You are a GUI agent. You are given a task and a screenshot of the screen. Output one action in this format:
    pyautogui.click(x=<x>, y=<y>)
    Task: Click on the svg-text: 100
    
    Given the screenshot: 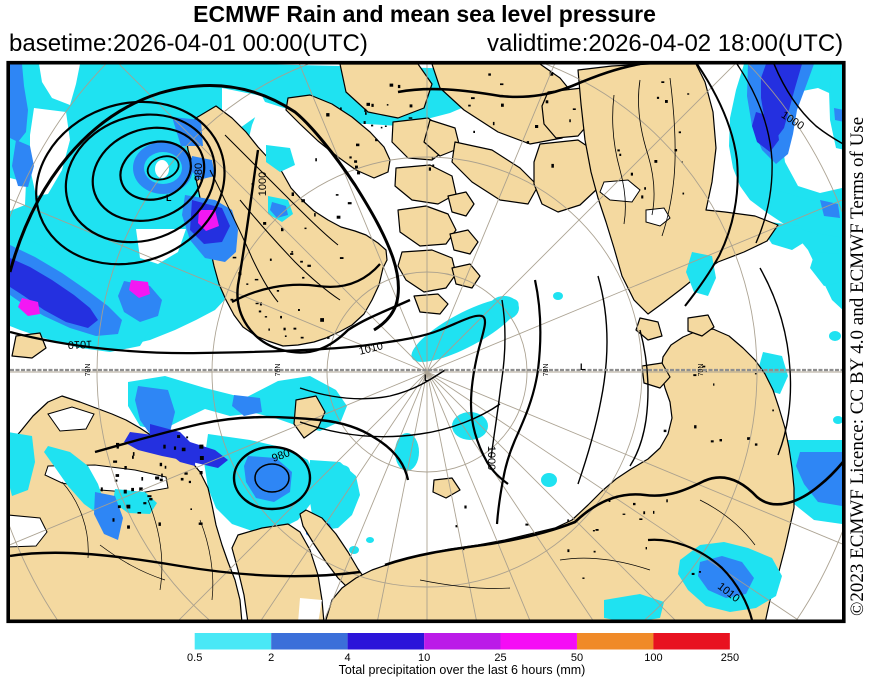 What is the action you would take?
    pyautogui.click(x=653, y=658)
    